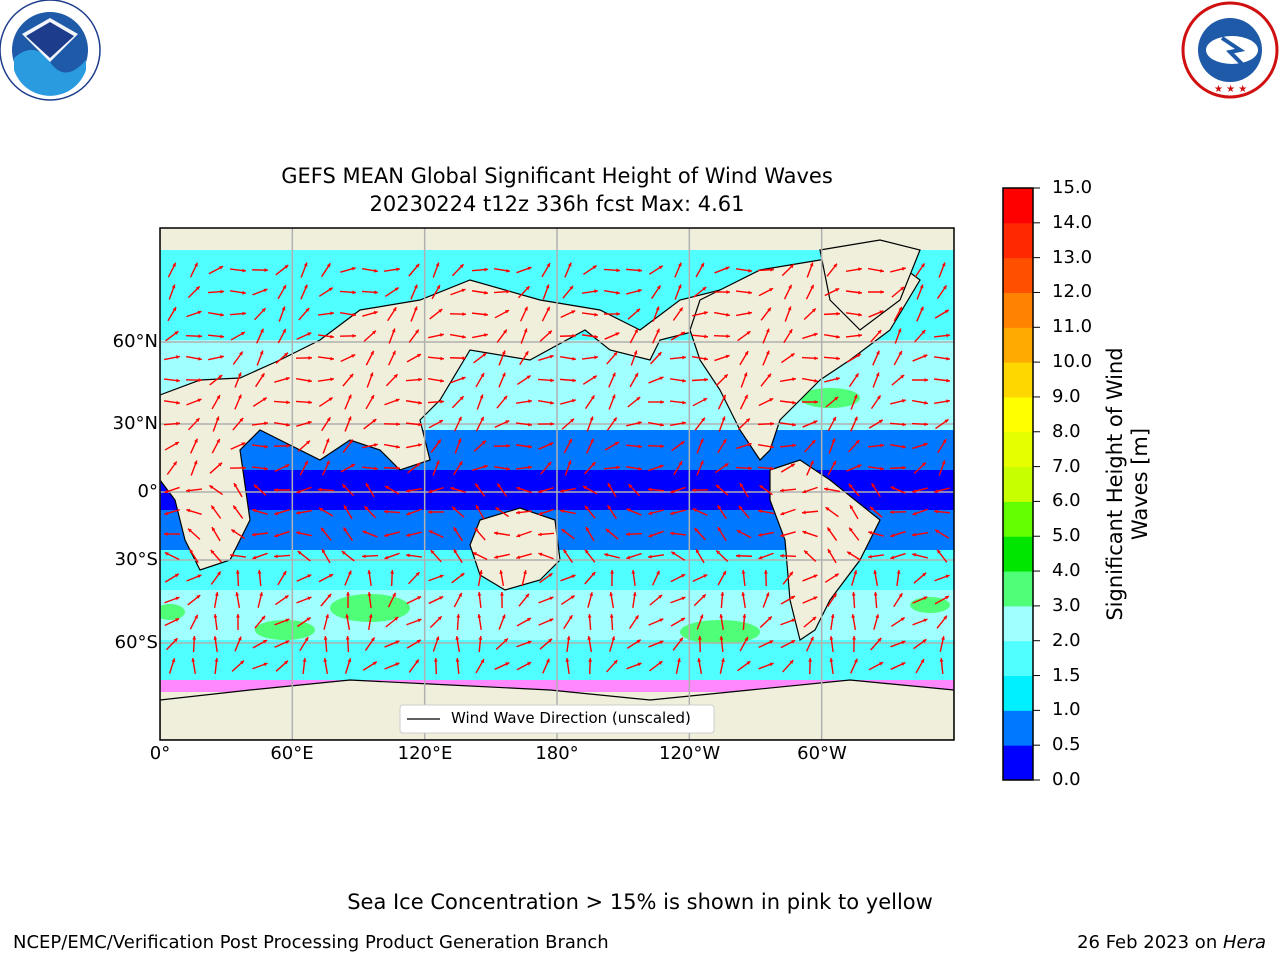 The width and height of the screenshot is (1280, 960). What do you see at coordinates (557, 753) in the screenshot?
I see `lon-tick: 180°` at bounding box center [557, 753].